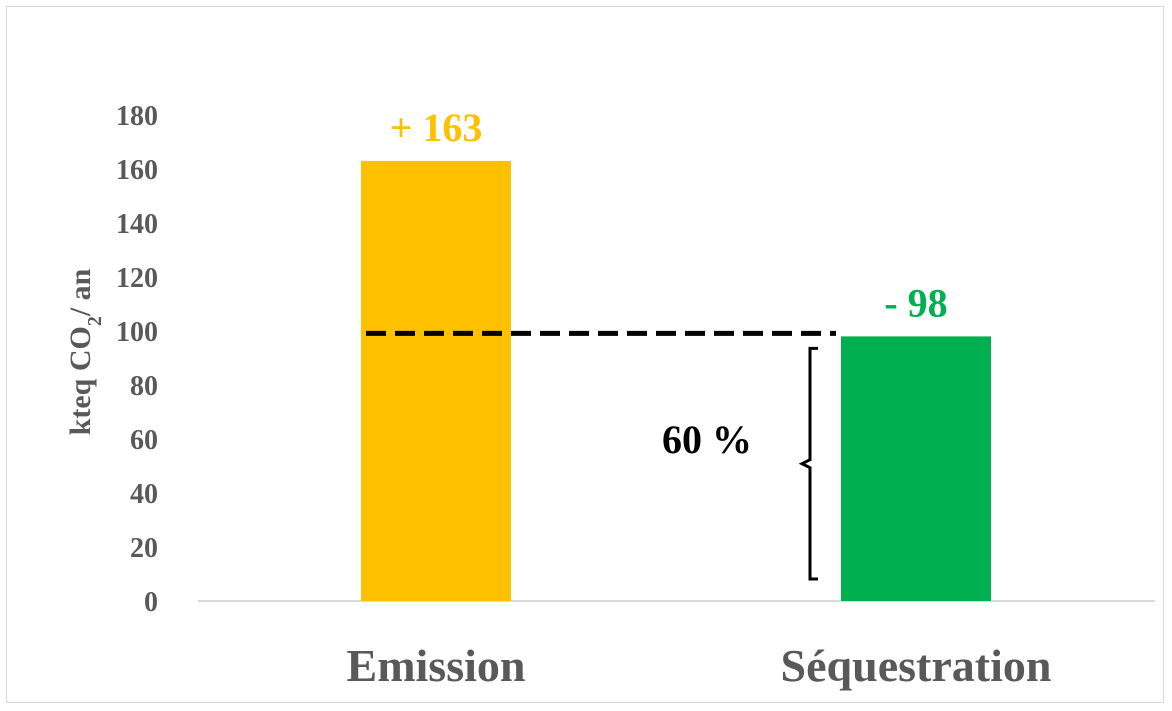 Image resolution: width=1172 pixels, height=711 pixels. I want to click on y-tick-label: 140, so click(137, 224).